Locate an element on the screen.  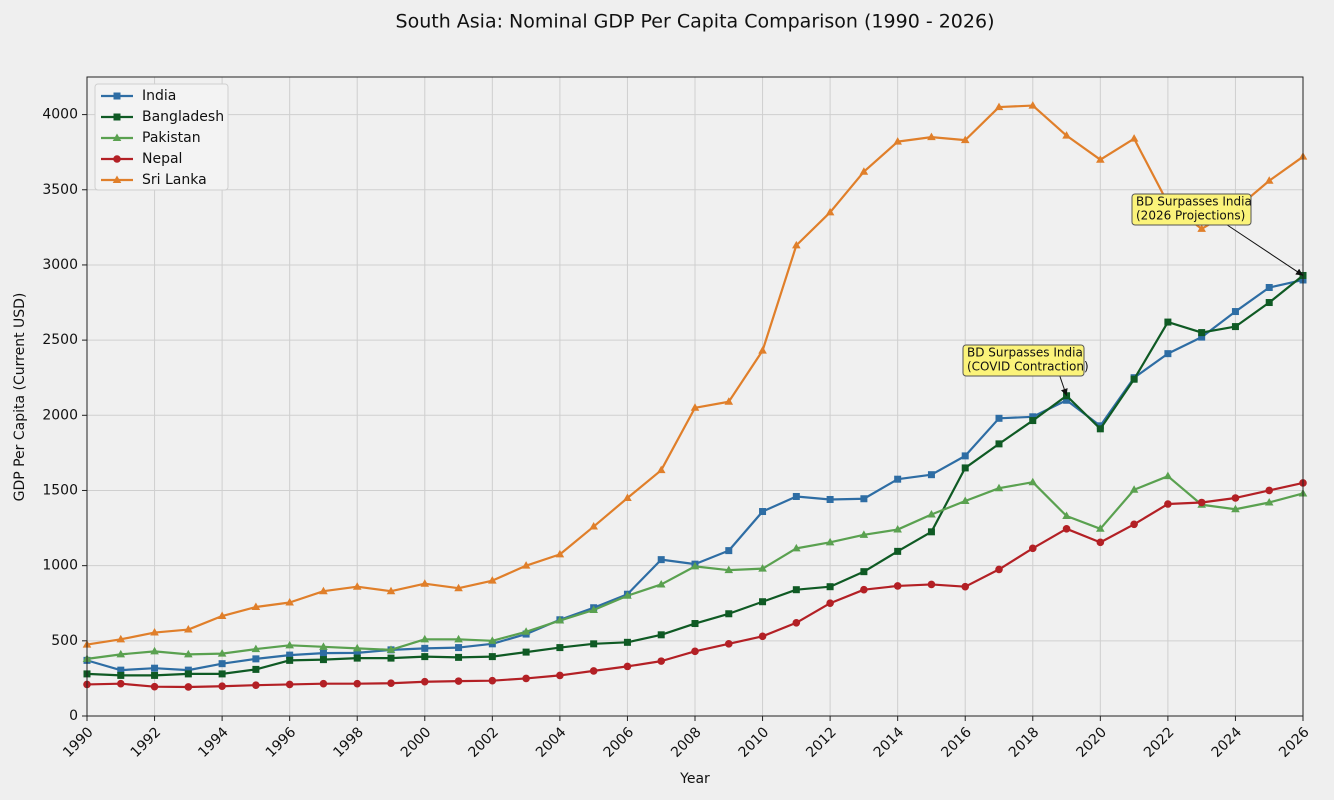
legend-label: Nepal is located at coordinates (162, 159).